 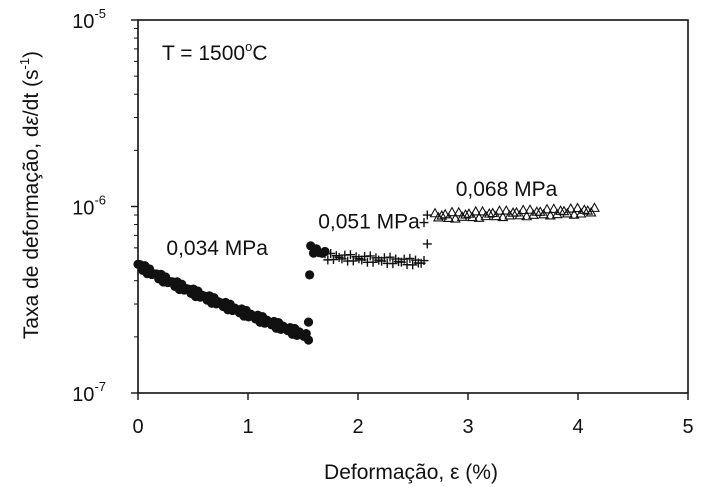 I want to click on y-tick-label: 10⁻⁵, so click(x=89, y=19).